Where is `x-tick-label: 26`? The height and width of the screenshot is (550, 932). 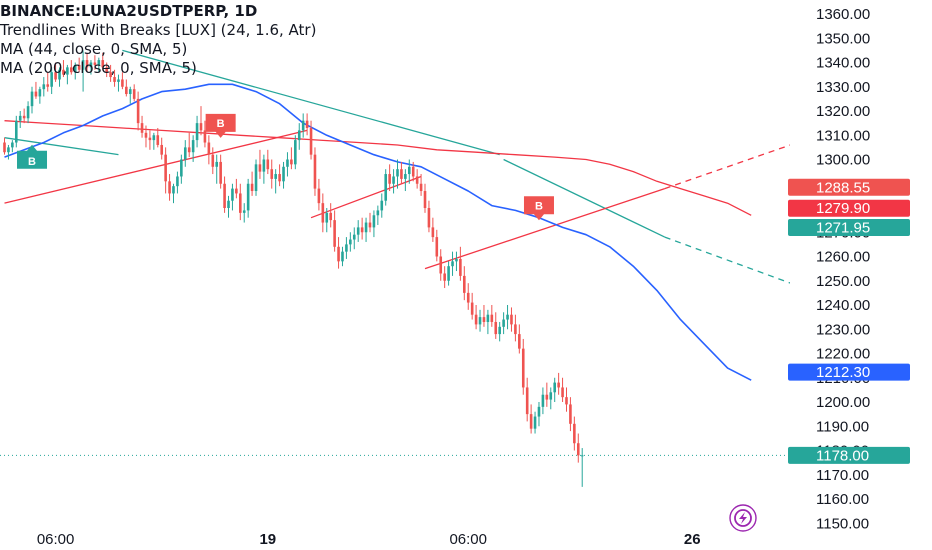 x-tick-label: 26 is located at coordinates (692, 539).